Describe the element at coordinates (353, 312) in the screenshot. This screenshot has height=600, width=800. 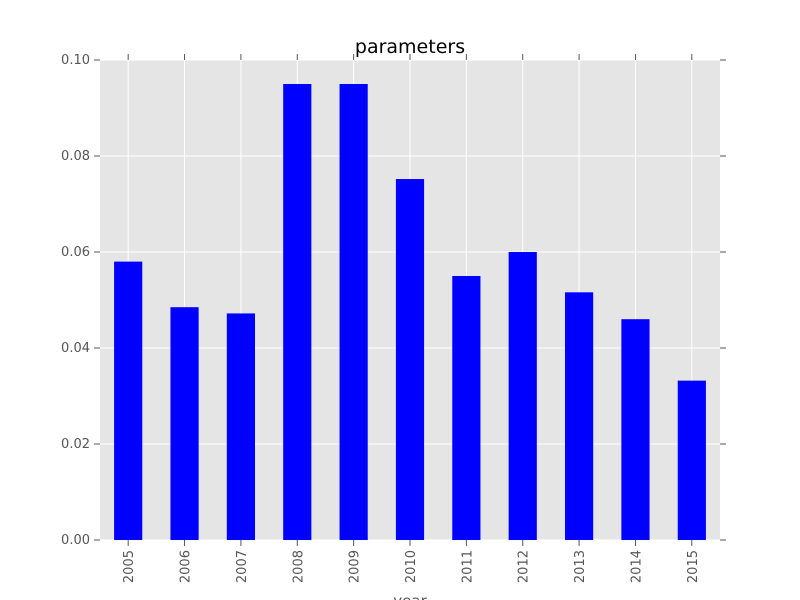
I see `bar-2009` at that location.